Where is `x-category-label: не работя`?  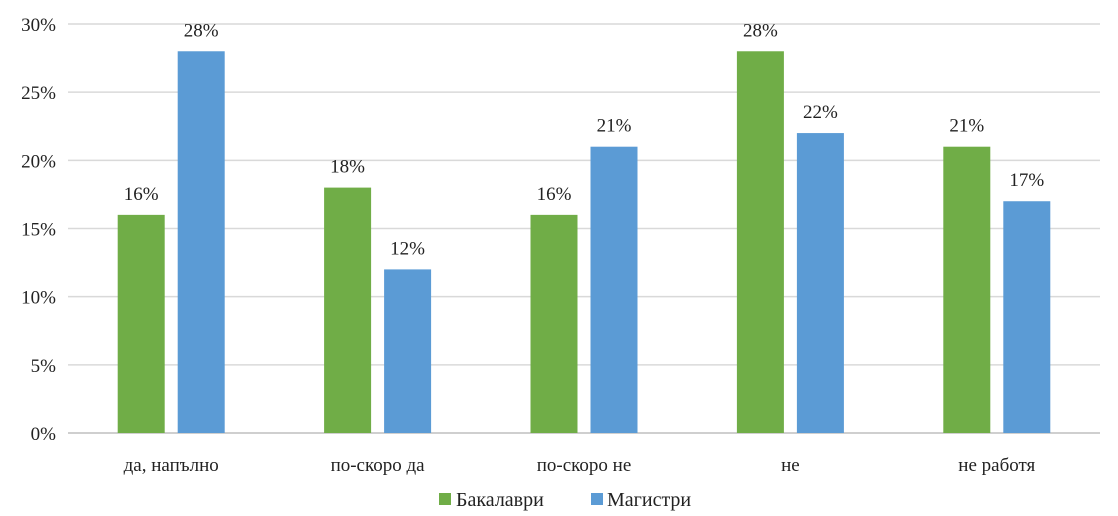 x-category-label: не работя is located at coordinates (996, 465).